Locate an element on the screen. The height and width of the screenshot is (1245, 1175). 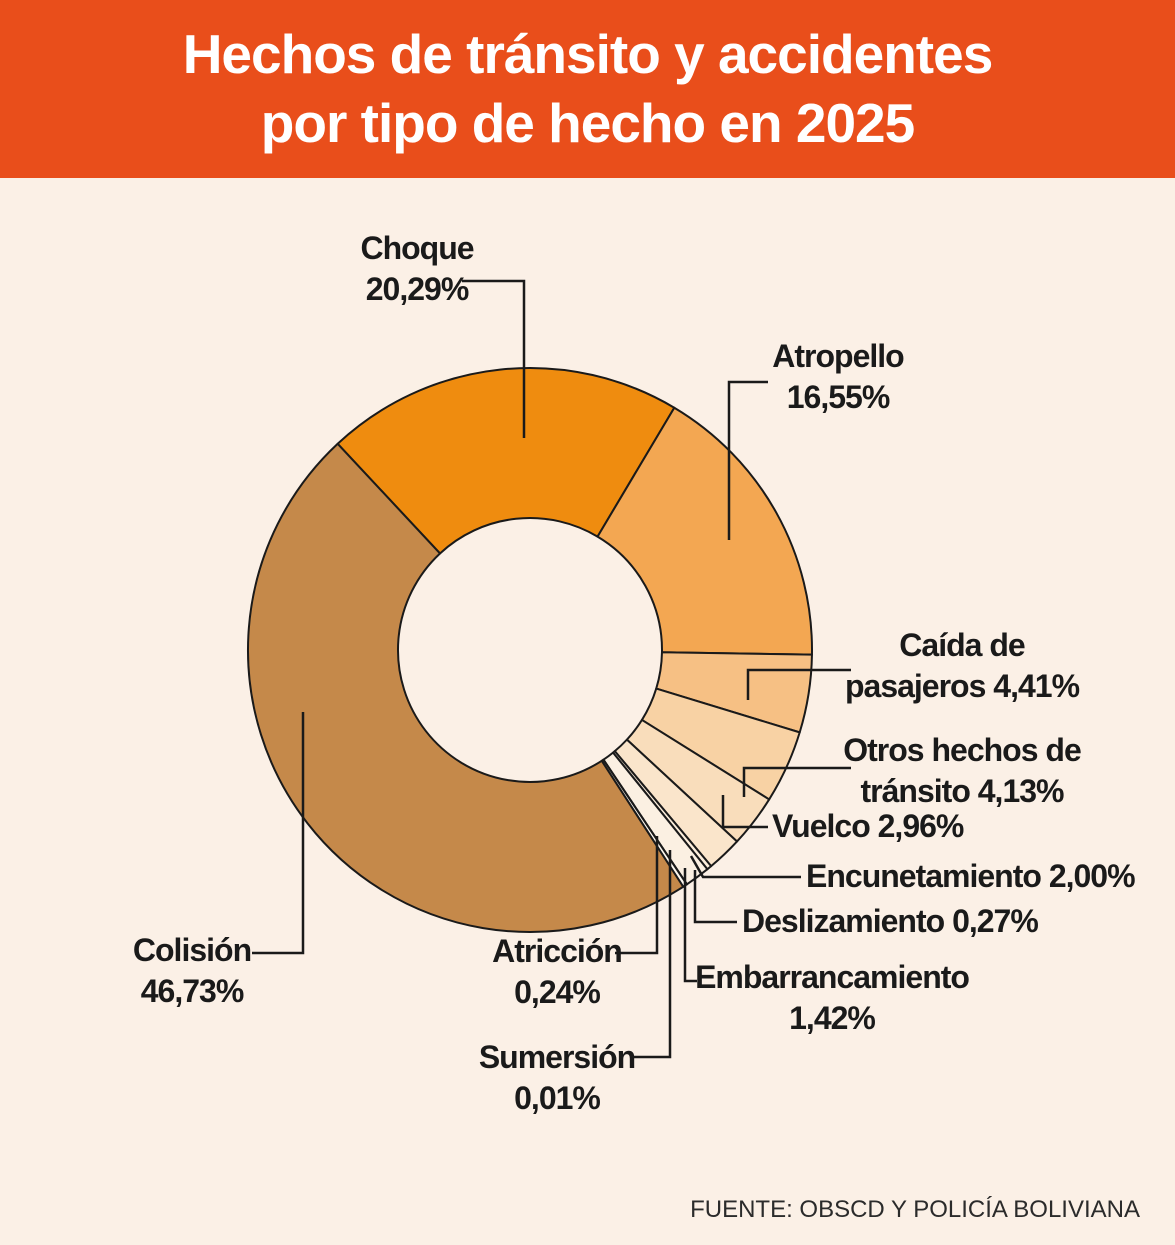
slice-atropello is located at coordinates (704, 531).